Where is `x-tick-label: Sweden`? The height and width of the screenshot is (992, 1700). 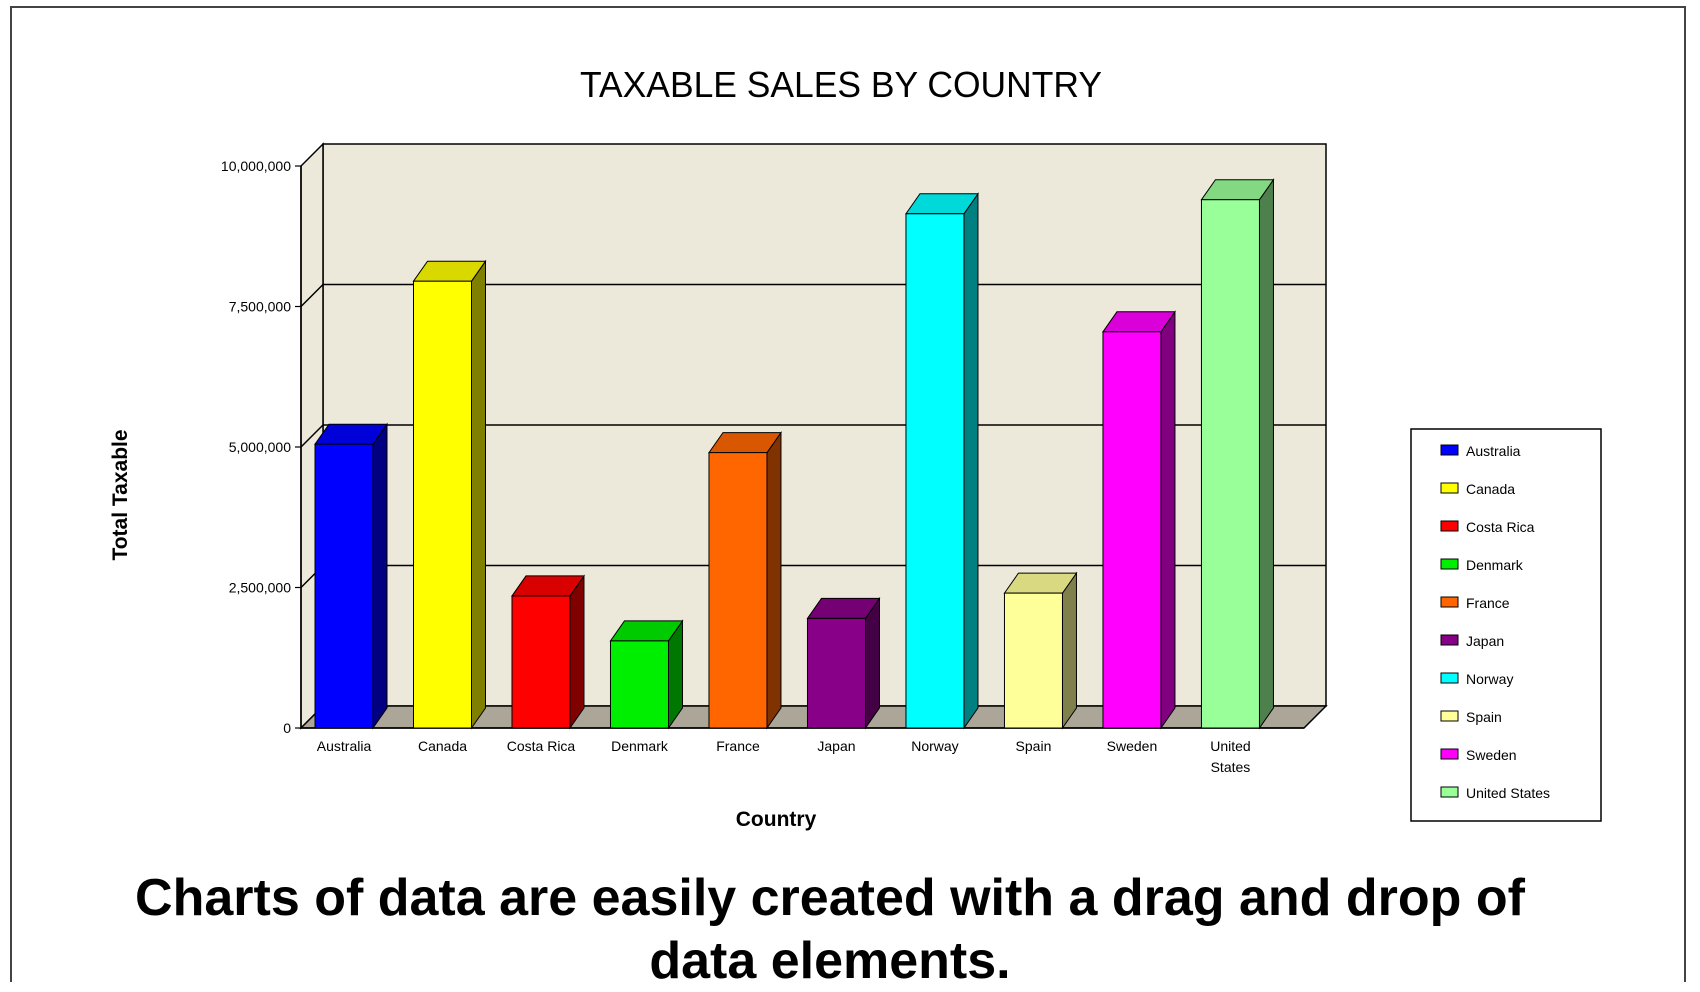 x-tick-label: Sweden is located at coordinates (1132, 746).